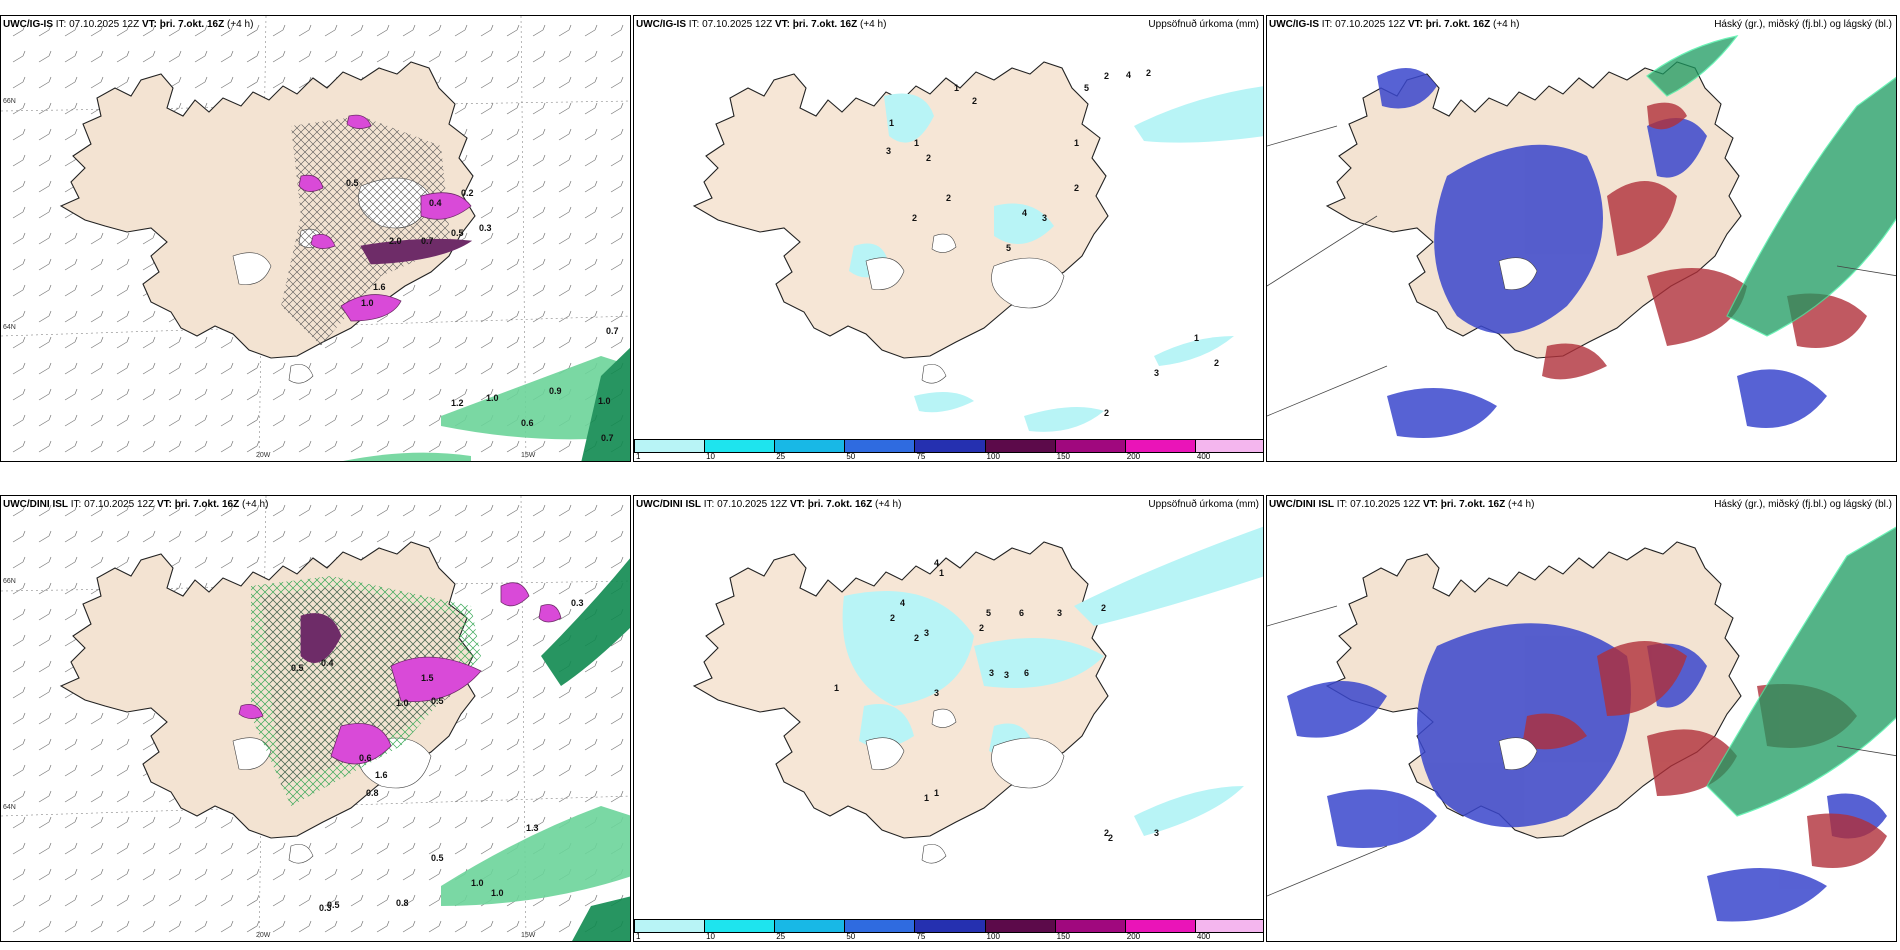 This screenshot has width=1900, height=950. I want to click on precip-value-label: 1.3, so click(532, 828).